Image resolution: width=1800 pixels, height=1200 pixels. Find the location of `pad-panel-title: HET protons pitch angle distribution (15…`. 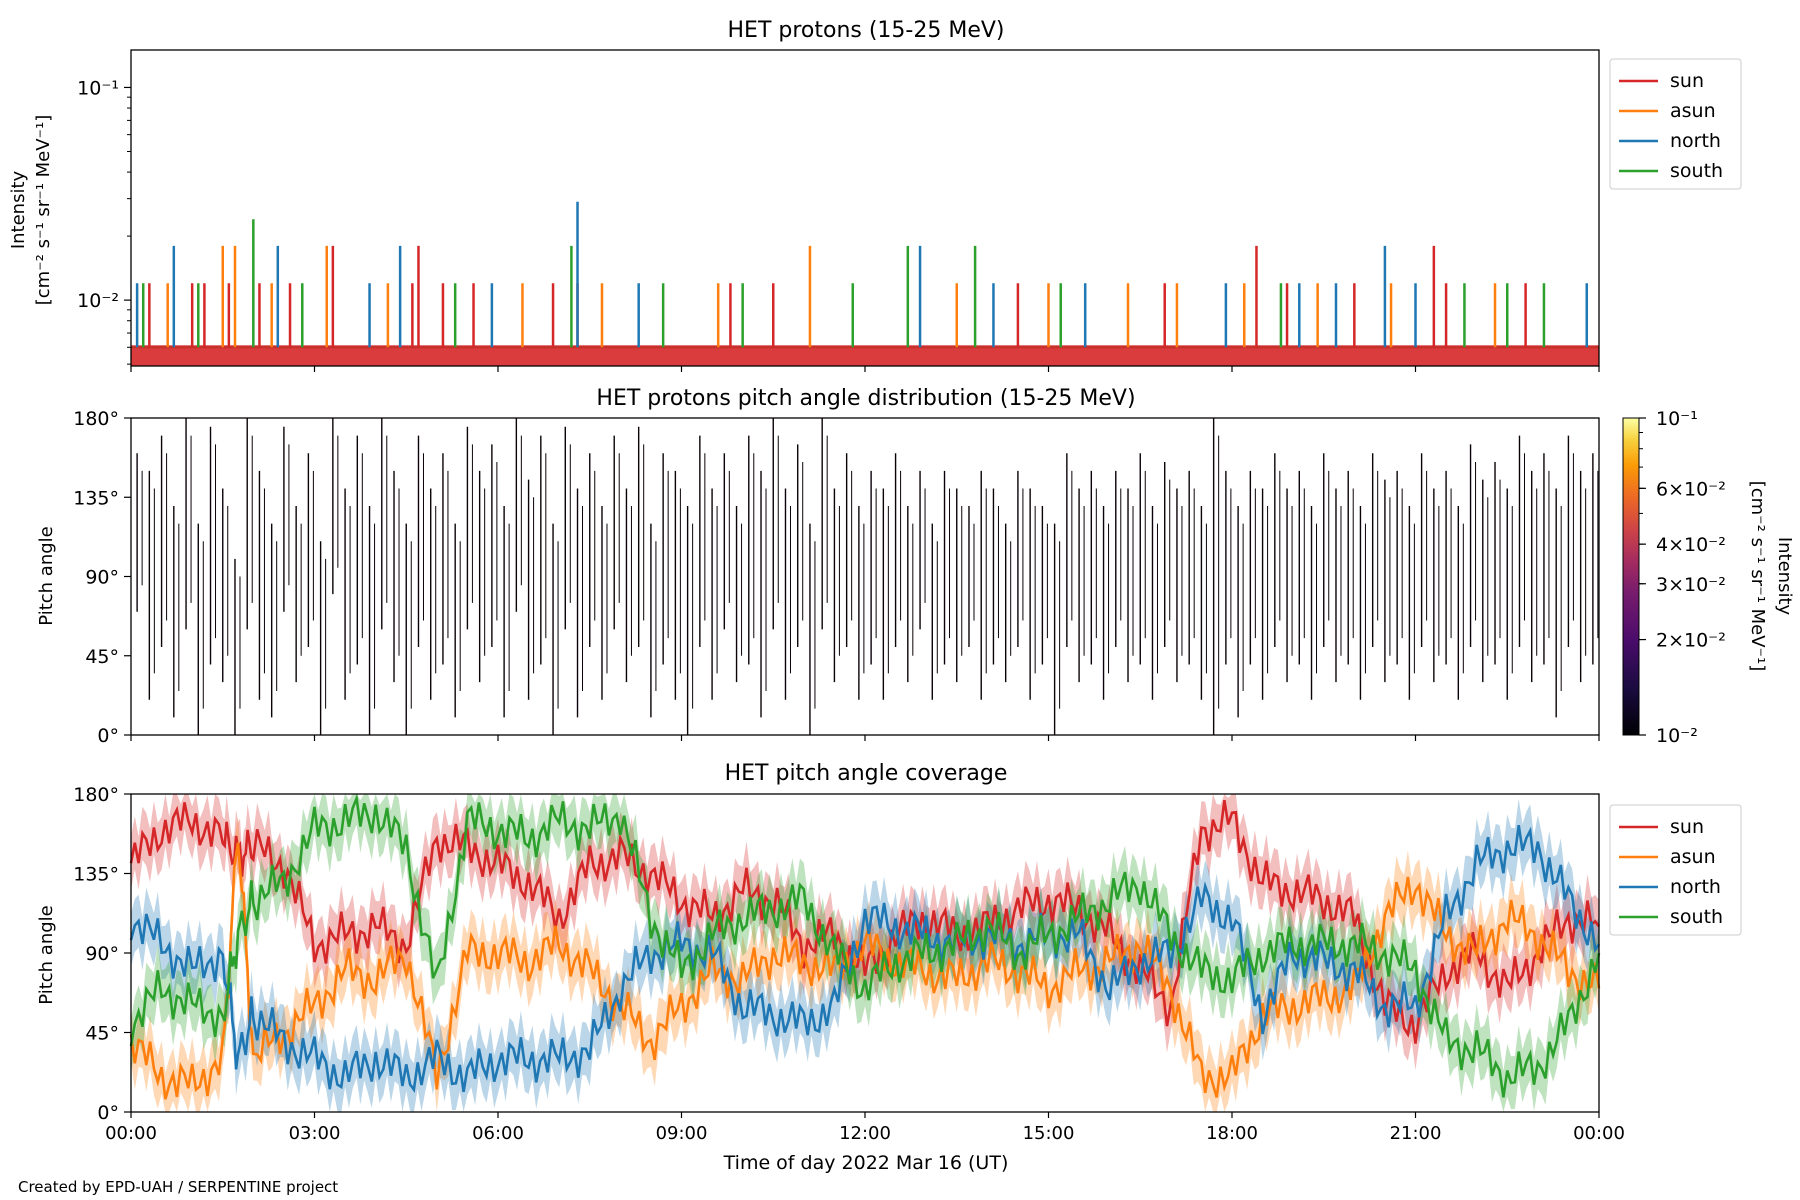

pad-panel-title: HET protons pitch angle distribution (15… is located at coordinates (865, 398).